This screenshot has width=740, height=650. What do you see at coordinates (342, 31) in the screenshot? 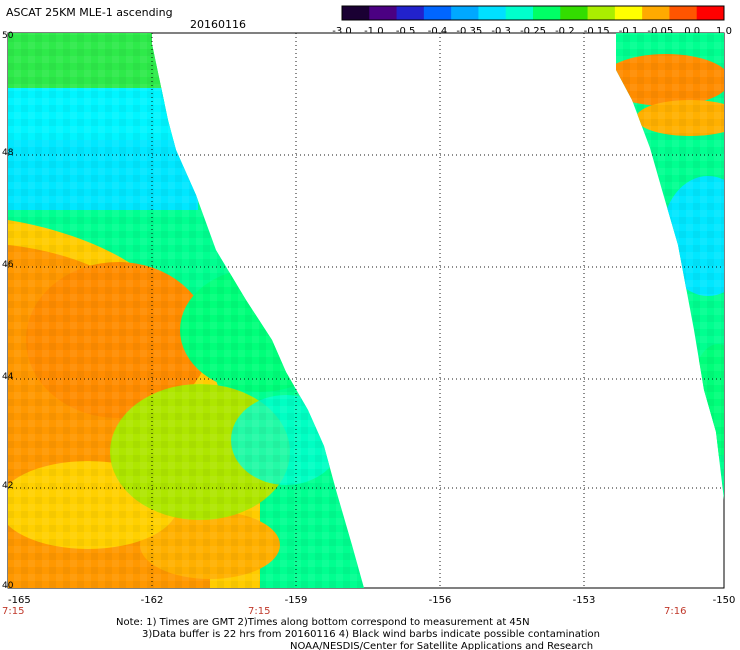
I see `colorbar-label: -3.0` at bounding box center [342, 31].